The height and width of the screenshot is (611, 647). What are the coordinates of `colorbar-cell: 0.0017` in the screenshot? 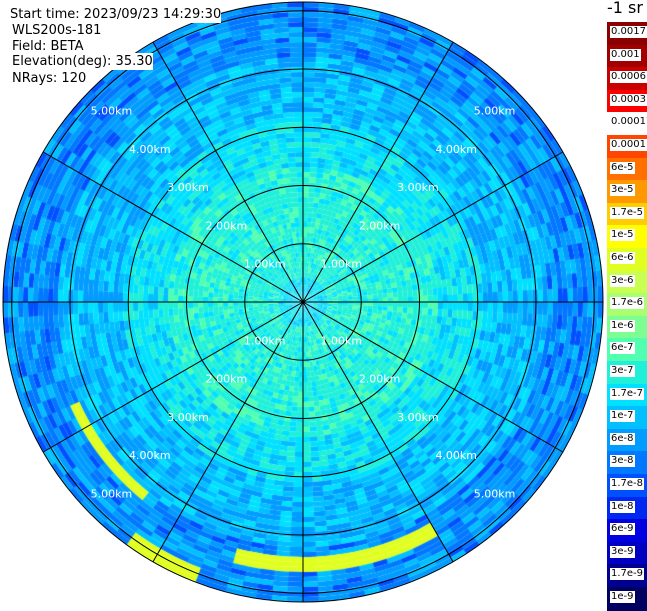 It's located at (627, 34).